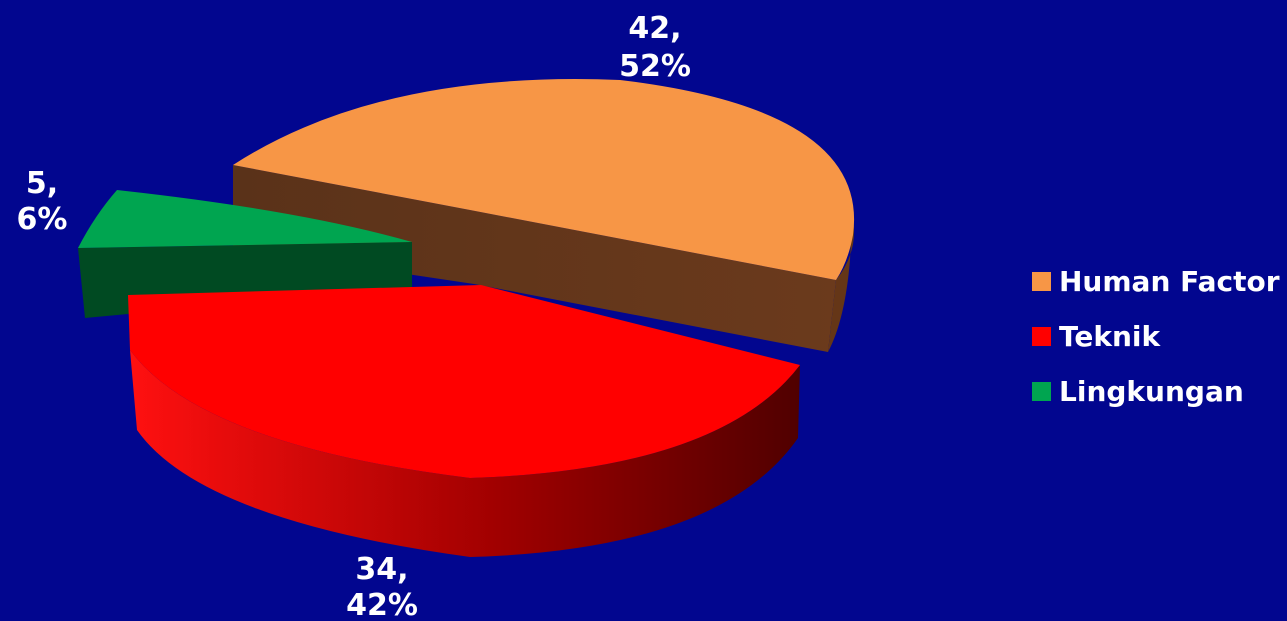 The image size is (1287, 621). Describe the element at coordinates (1041, 281) in the screenshot. I see `legend-swatch-human-factor` at that location.